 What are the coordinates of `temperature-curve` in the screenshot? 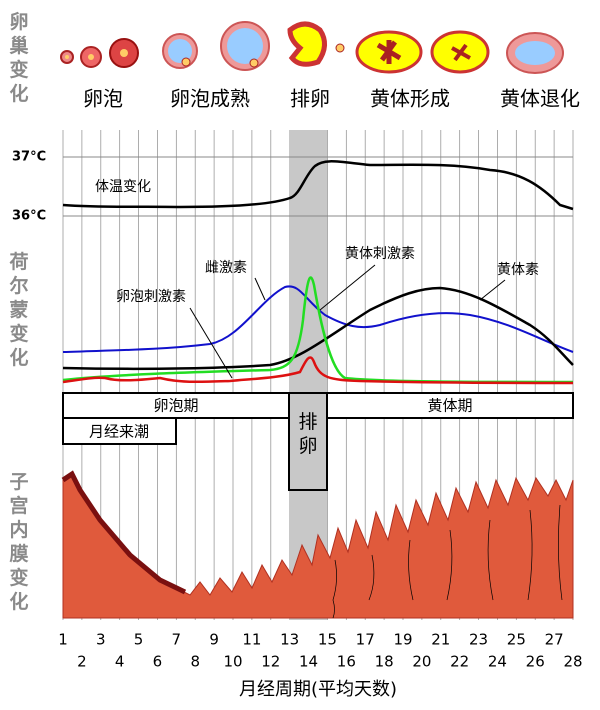 It's located at (318, 185).